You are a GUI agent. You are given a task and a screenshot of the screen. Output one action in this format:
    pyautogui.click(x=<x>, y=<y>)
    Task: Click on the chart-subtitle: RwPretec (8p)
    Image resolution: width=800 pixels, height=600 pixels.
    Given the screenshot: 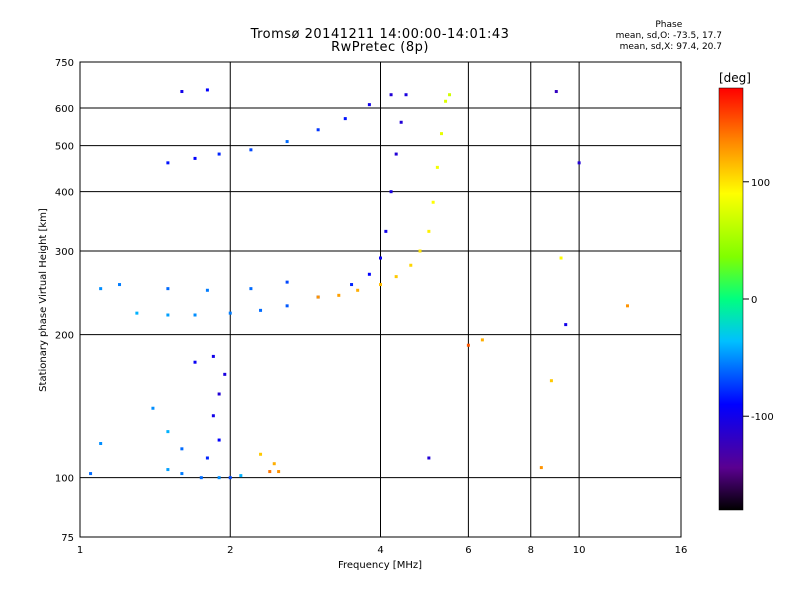 What is the action you would take?
    pyautogui.click(x=380, y=47)
    